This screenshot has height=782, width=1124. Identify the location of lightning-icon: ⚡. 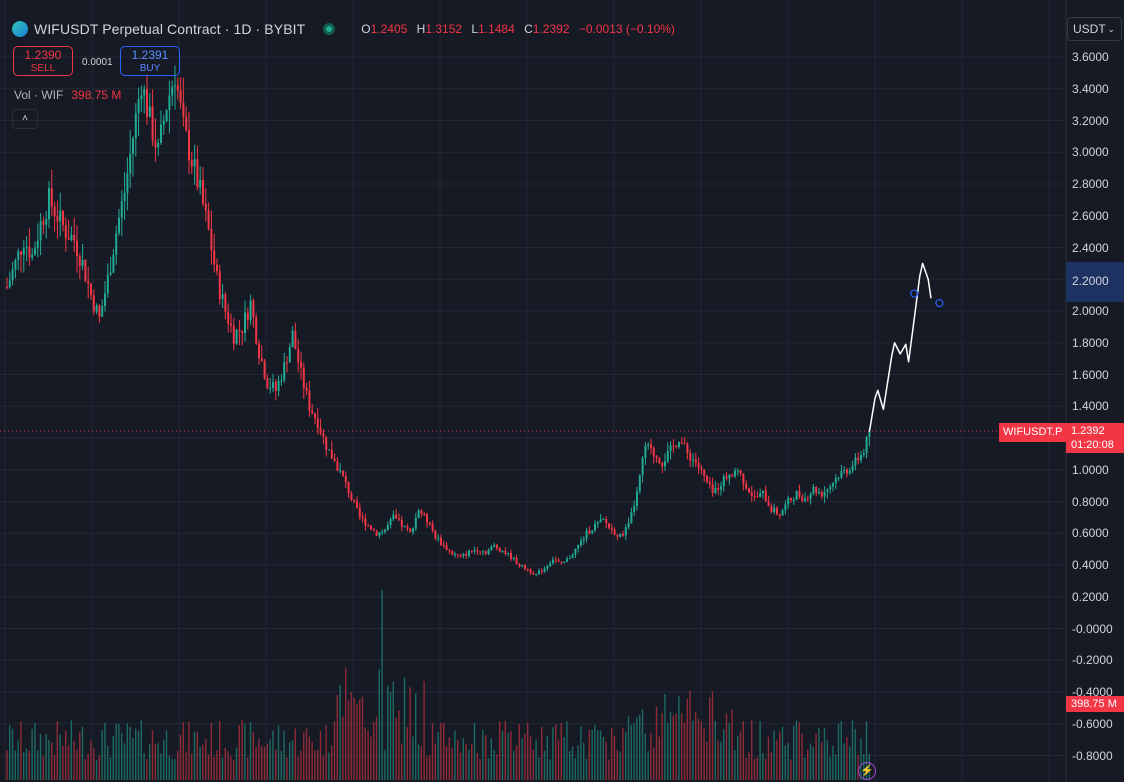
(867, 771).